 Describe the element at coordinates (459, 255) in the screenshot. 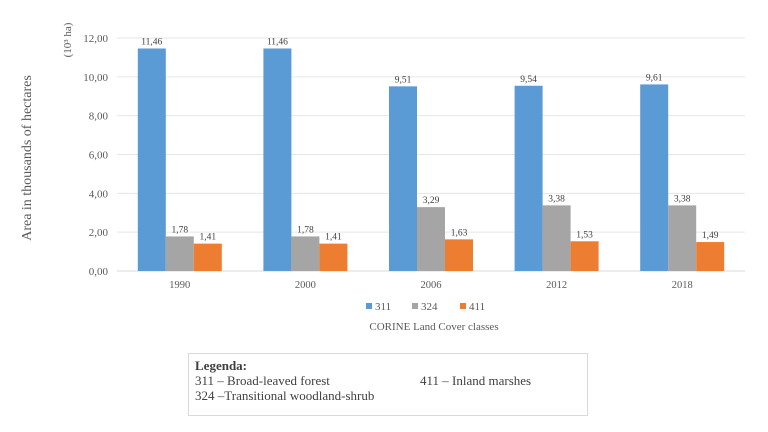

I see `bar-411-2006` at that location.